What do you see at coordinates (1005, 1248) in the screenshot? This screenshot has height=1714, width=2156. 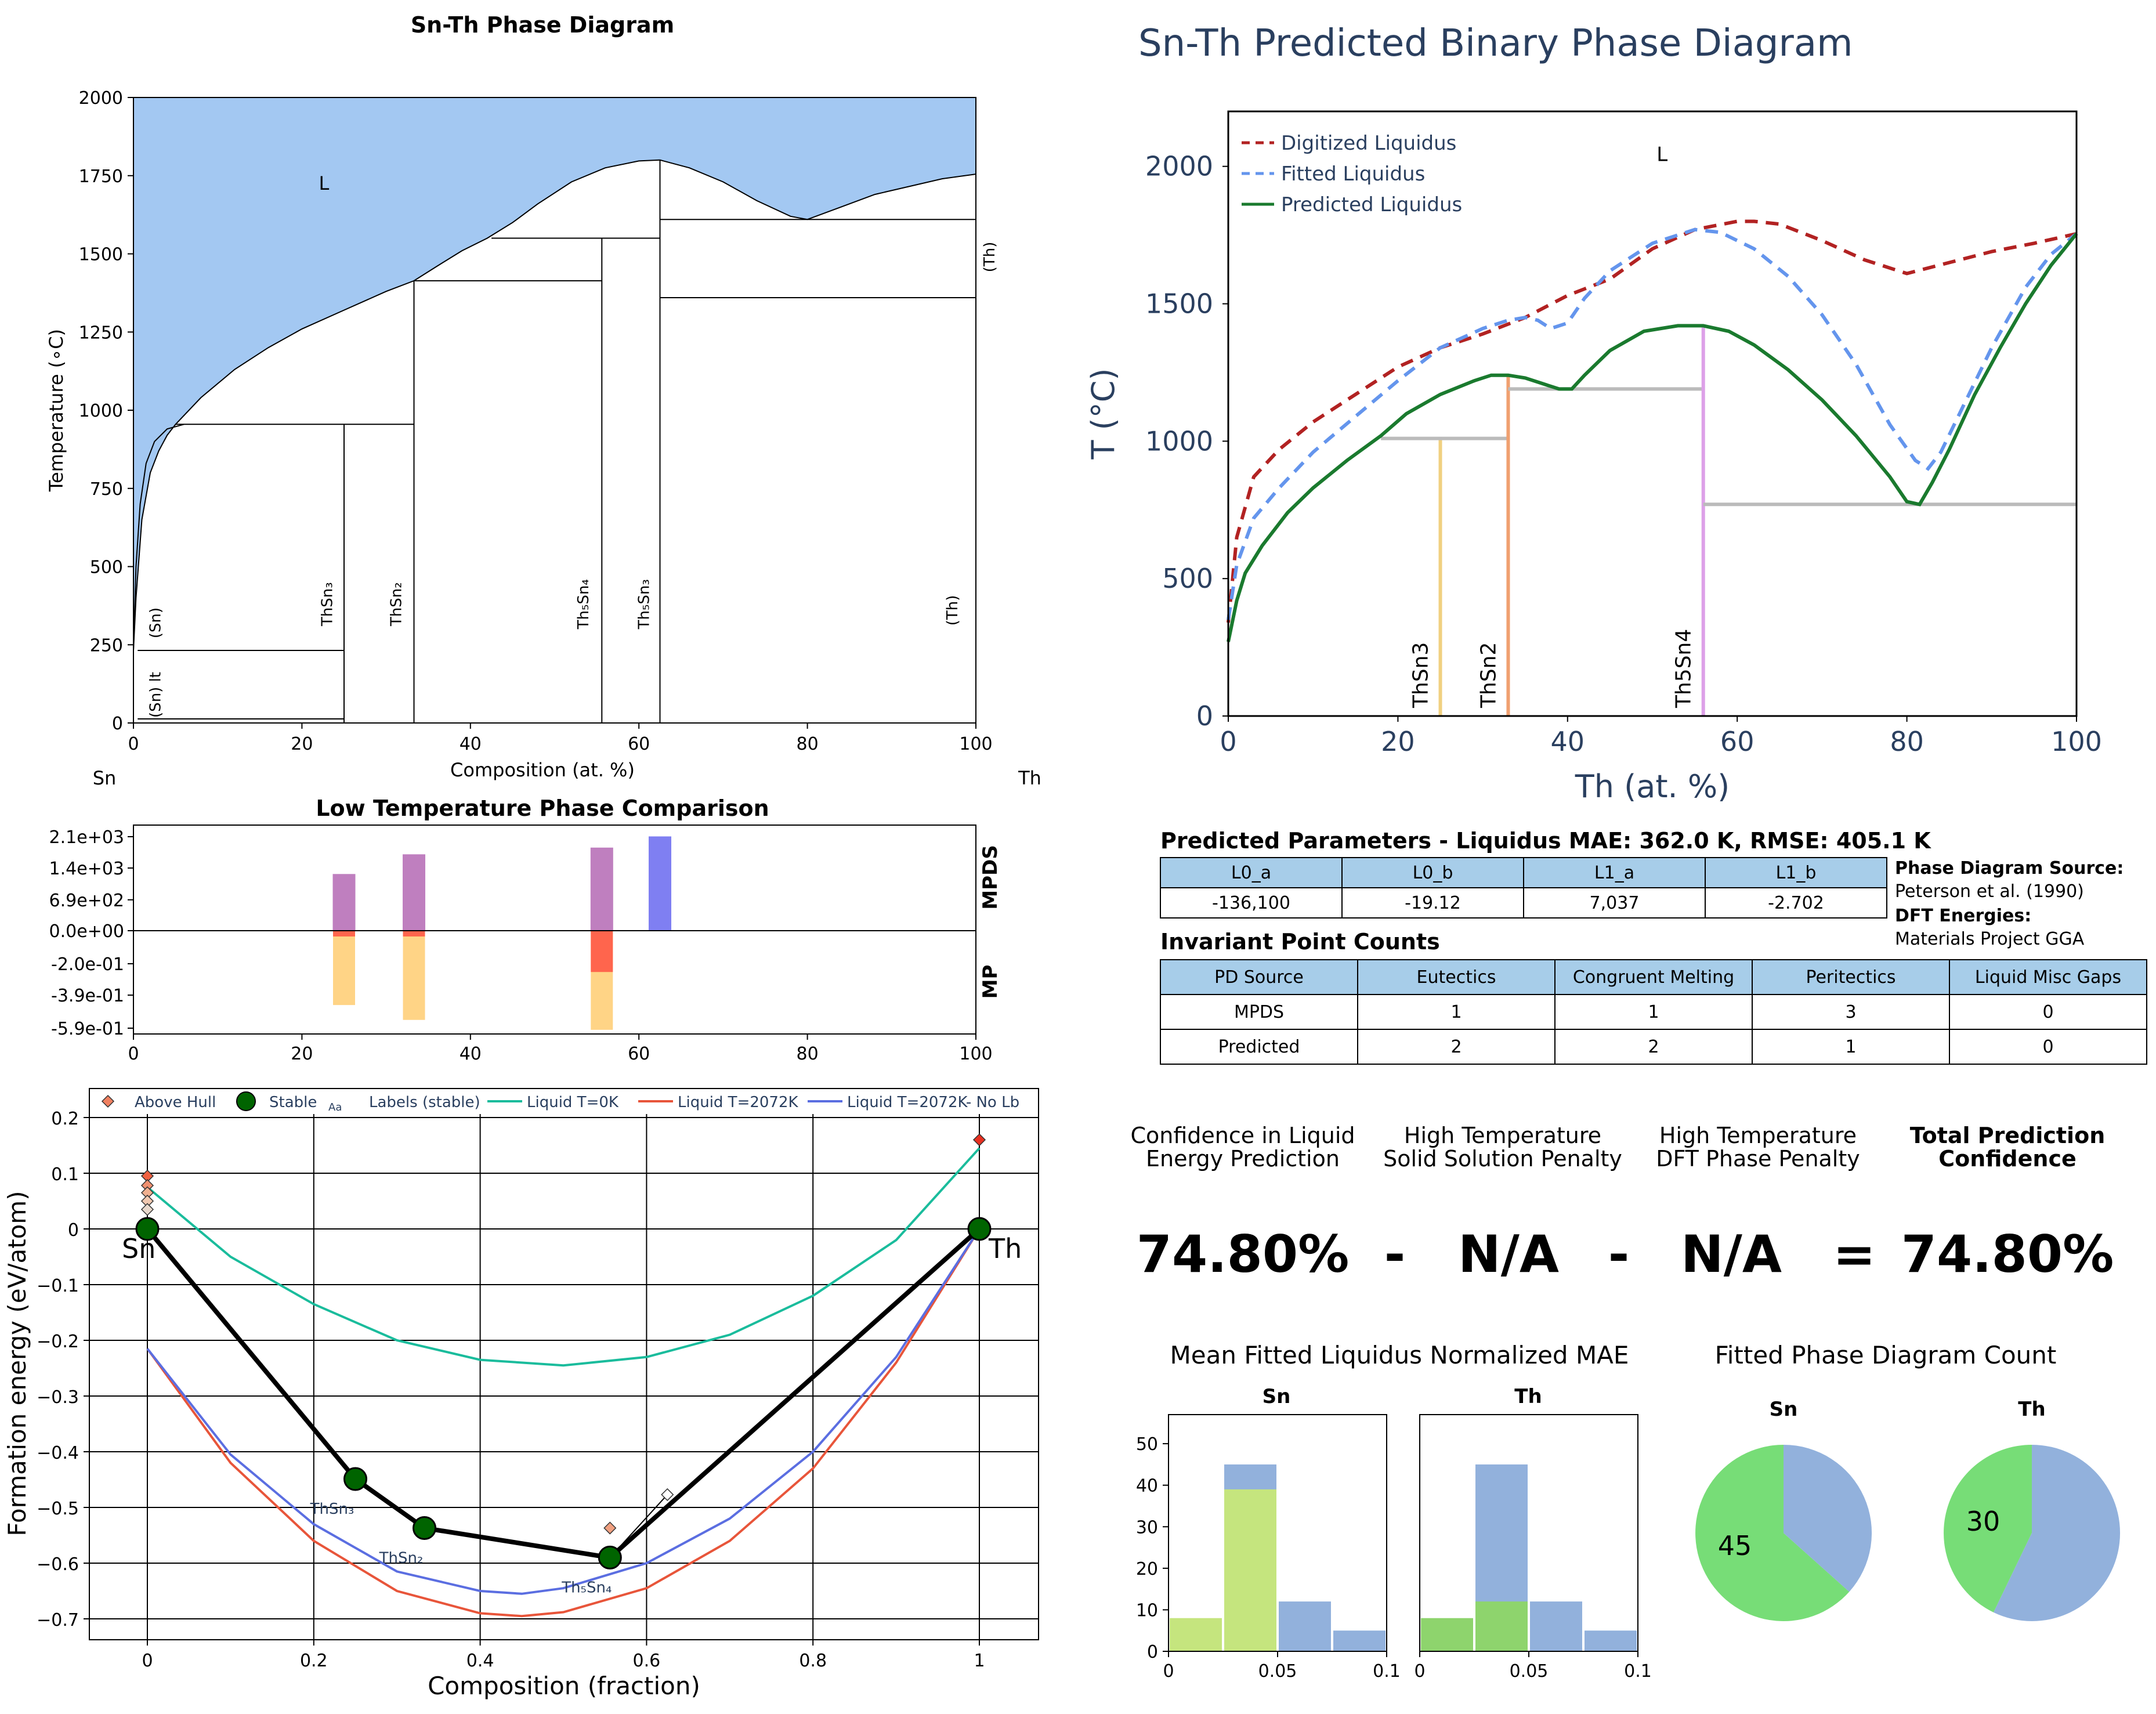 I see `hull-end-label-th: Th` at bounding box center [1005, 1248].